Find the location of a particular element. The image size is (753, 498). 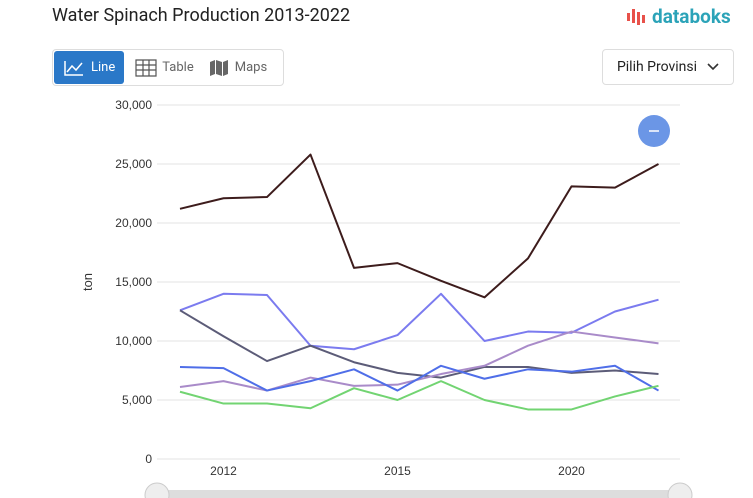

x-tick-label: 2020 is located at coordinates (571, 471).